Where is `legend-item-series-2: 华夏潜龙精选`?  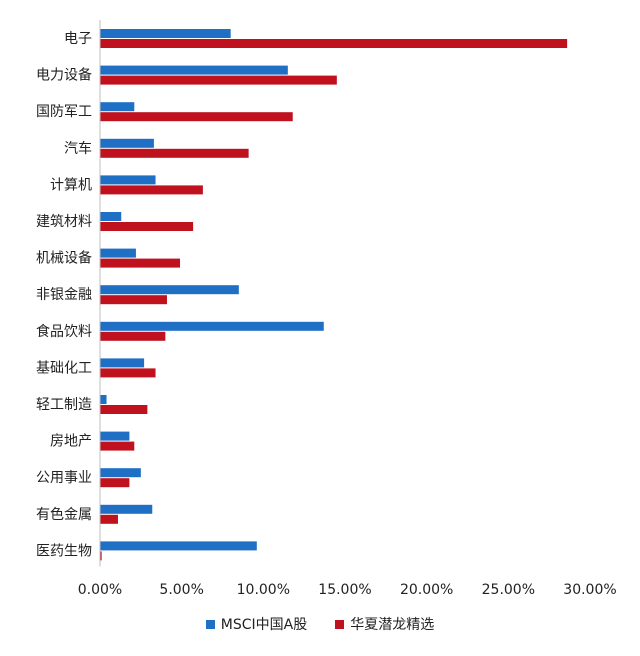 legend-item-series-2: 华夏潜龙精选 is located at coordinates (384, 624).